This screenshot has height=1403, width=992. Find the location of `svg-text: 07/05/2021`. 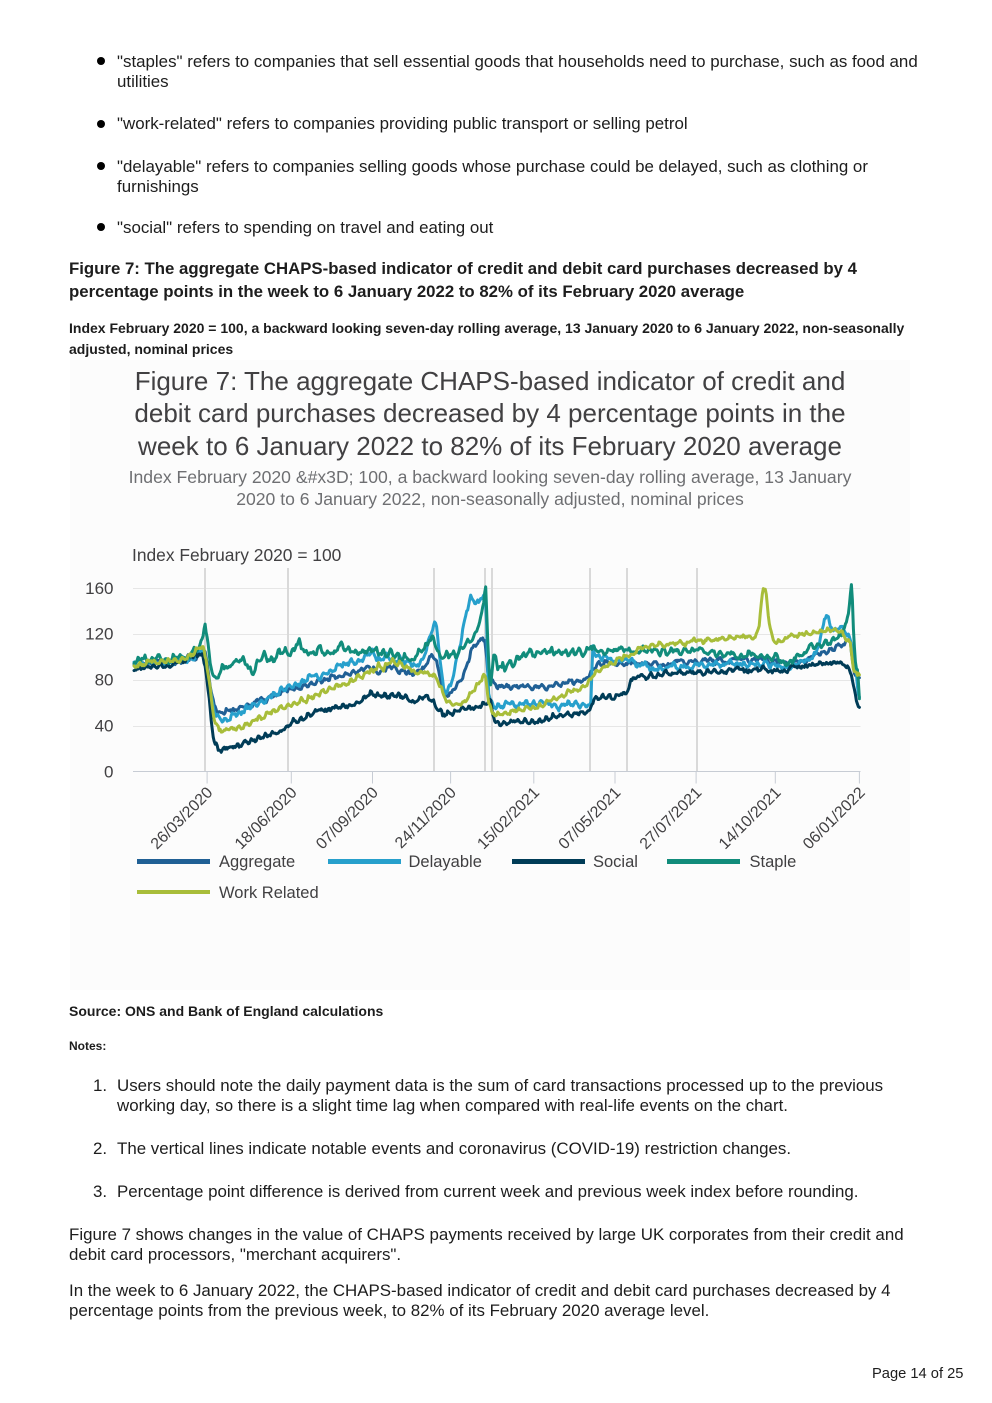

svg-text: 07/05/2021 is located at coordinates (590, 818).